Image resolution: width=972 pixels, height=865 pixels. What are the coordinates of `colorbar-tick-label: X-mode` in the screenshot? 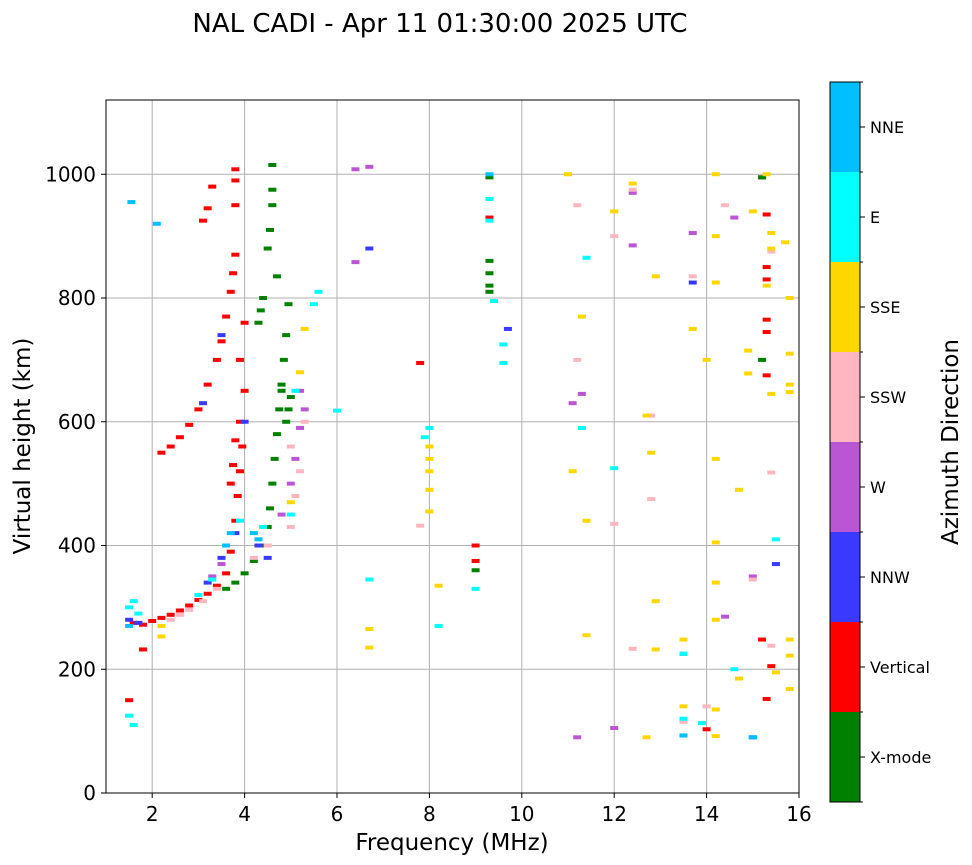 It's located at (900, 757).